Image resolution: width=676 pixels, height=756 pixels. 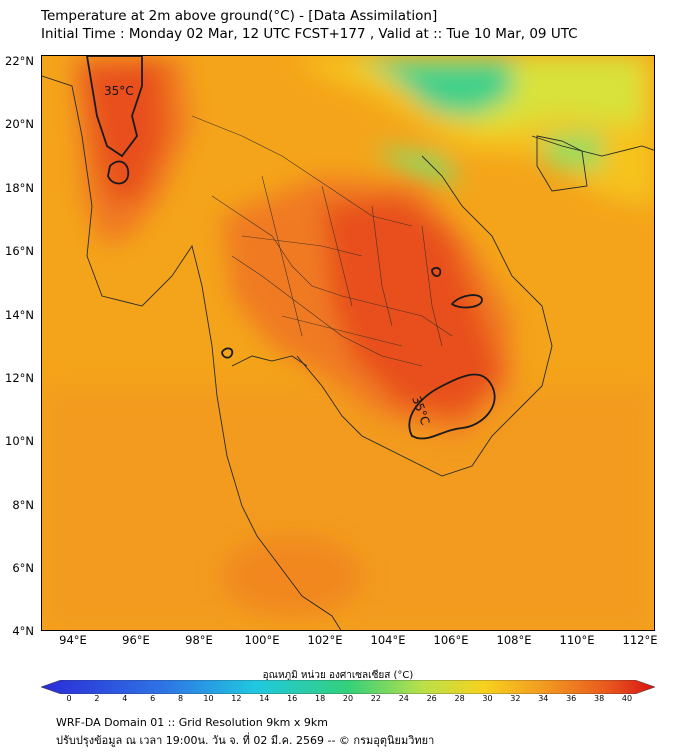 I want to click on colorbar-tick-label: 20, so click(x=348, y=698).